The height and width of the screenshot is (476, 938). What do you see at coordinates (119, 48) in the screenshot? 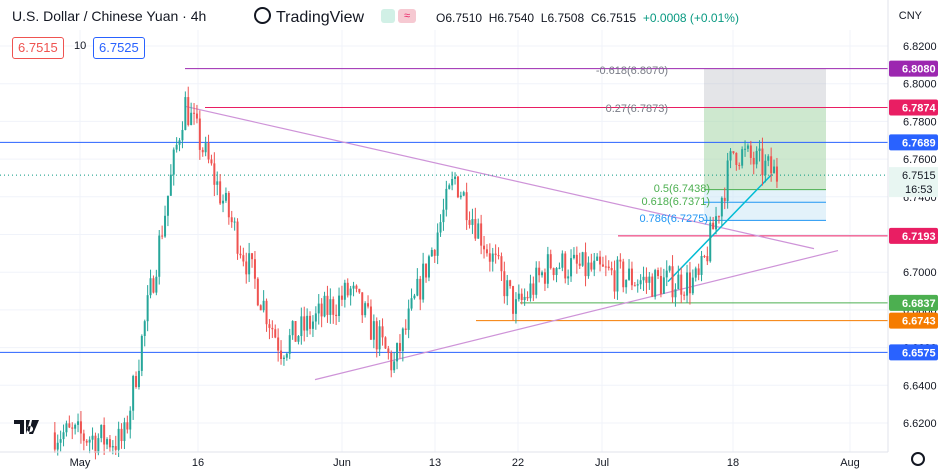
I see `buy-price: 6.7525` at bounding box center [119, 48].